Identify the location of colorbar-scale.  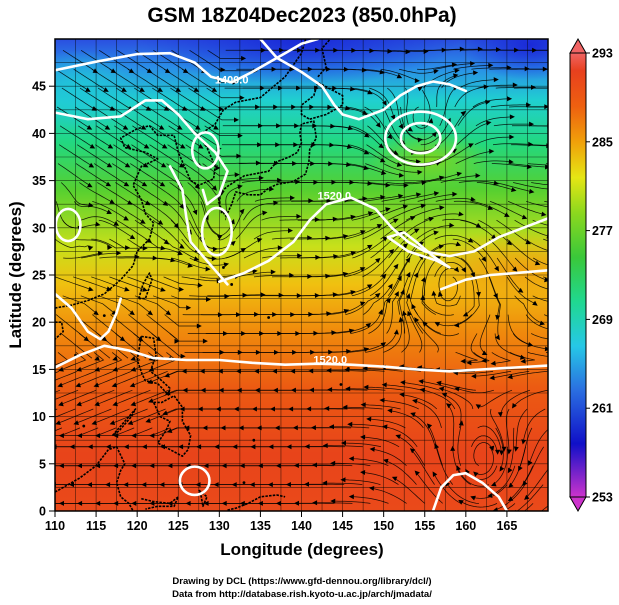
(578, 275).